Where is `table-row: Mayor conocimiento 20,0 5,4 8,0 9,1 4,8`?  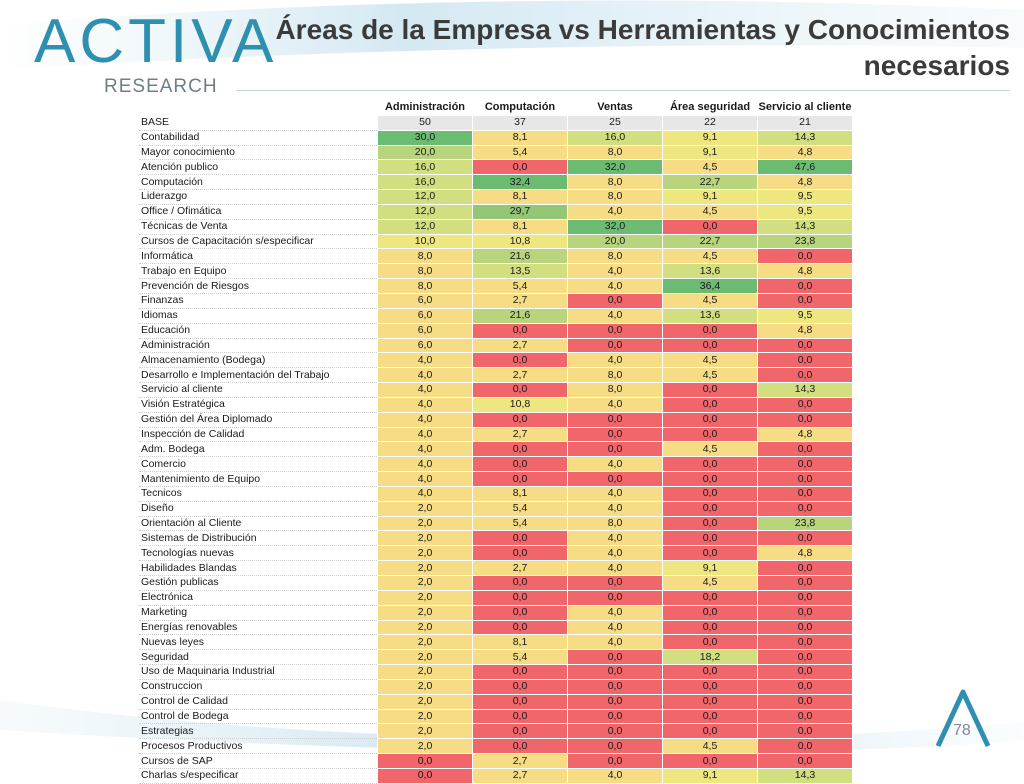 table-row: Mayor conocimiento 20,0 5,4 8,0 9,1 4,8 is located at coordinates (496, 152).